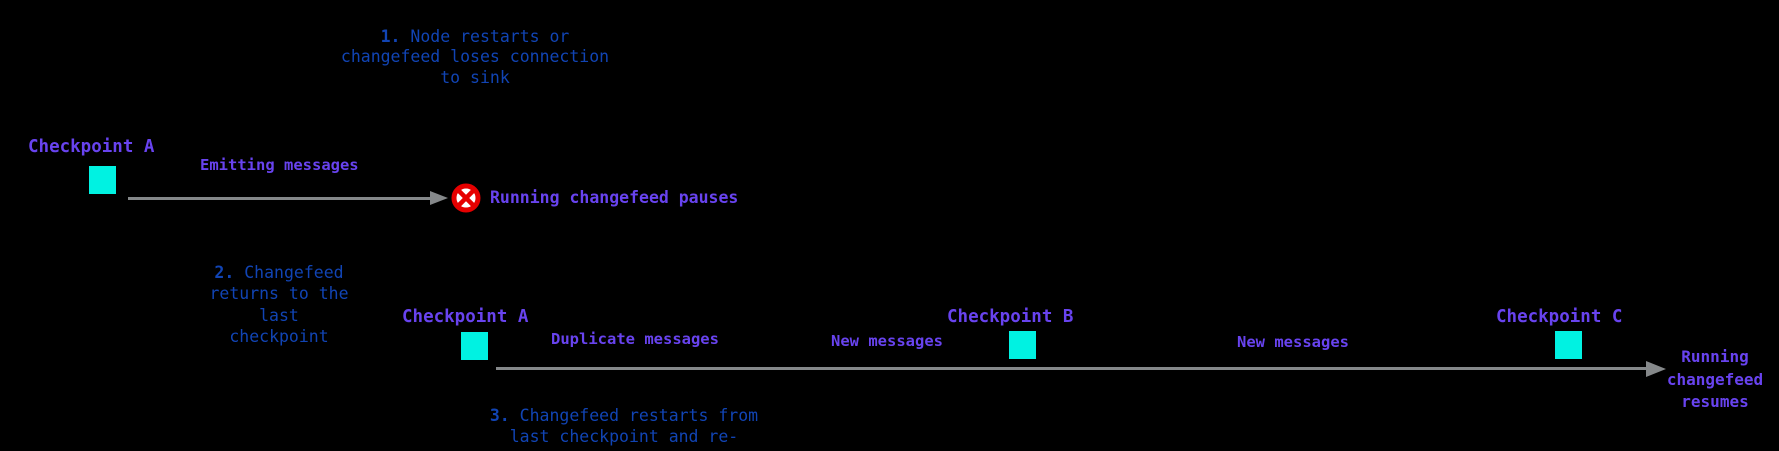 This screenshot has width=1779, height=451. I want to click on timeline2-arrowhead-icon, so click(1656, 369).